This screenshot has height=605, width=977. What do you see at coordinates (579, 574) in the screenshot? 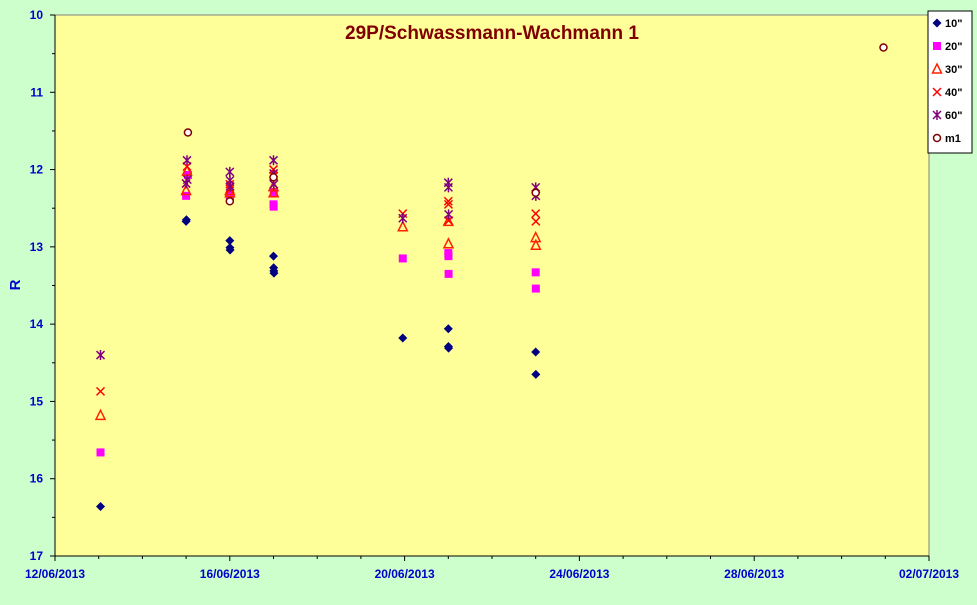
I see `x-tick-label: 24/06/2013` at bounding box center [579, 574].